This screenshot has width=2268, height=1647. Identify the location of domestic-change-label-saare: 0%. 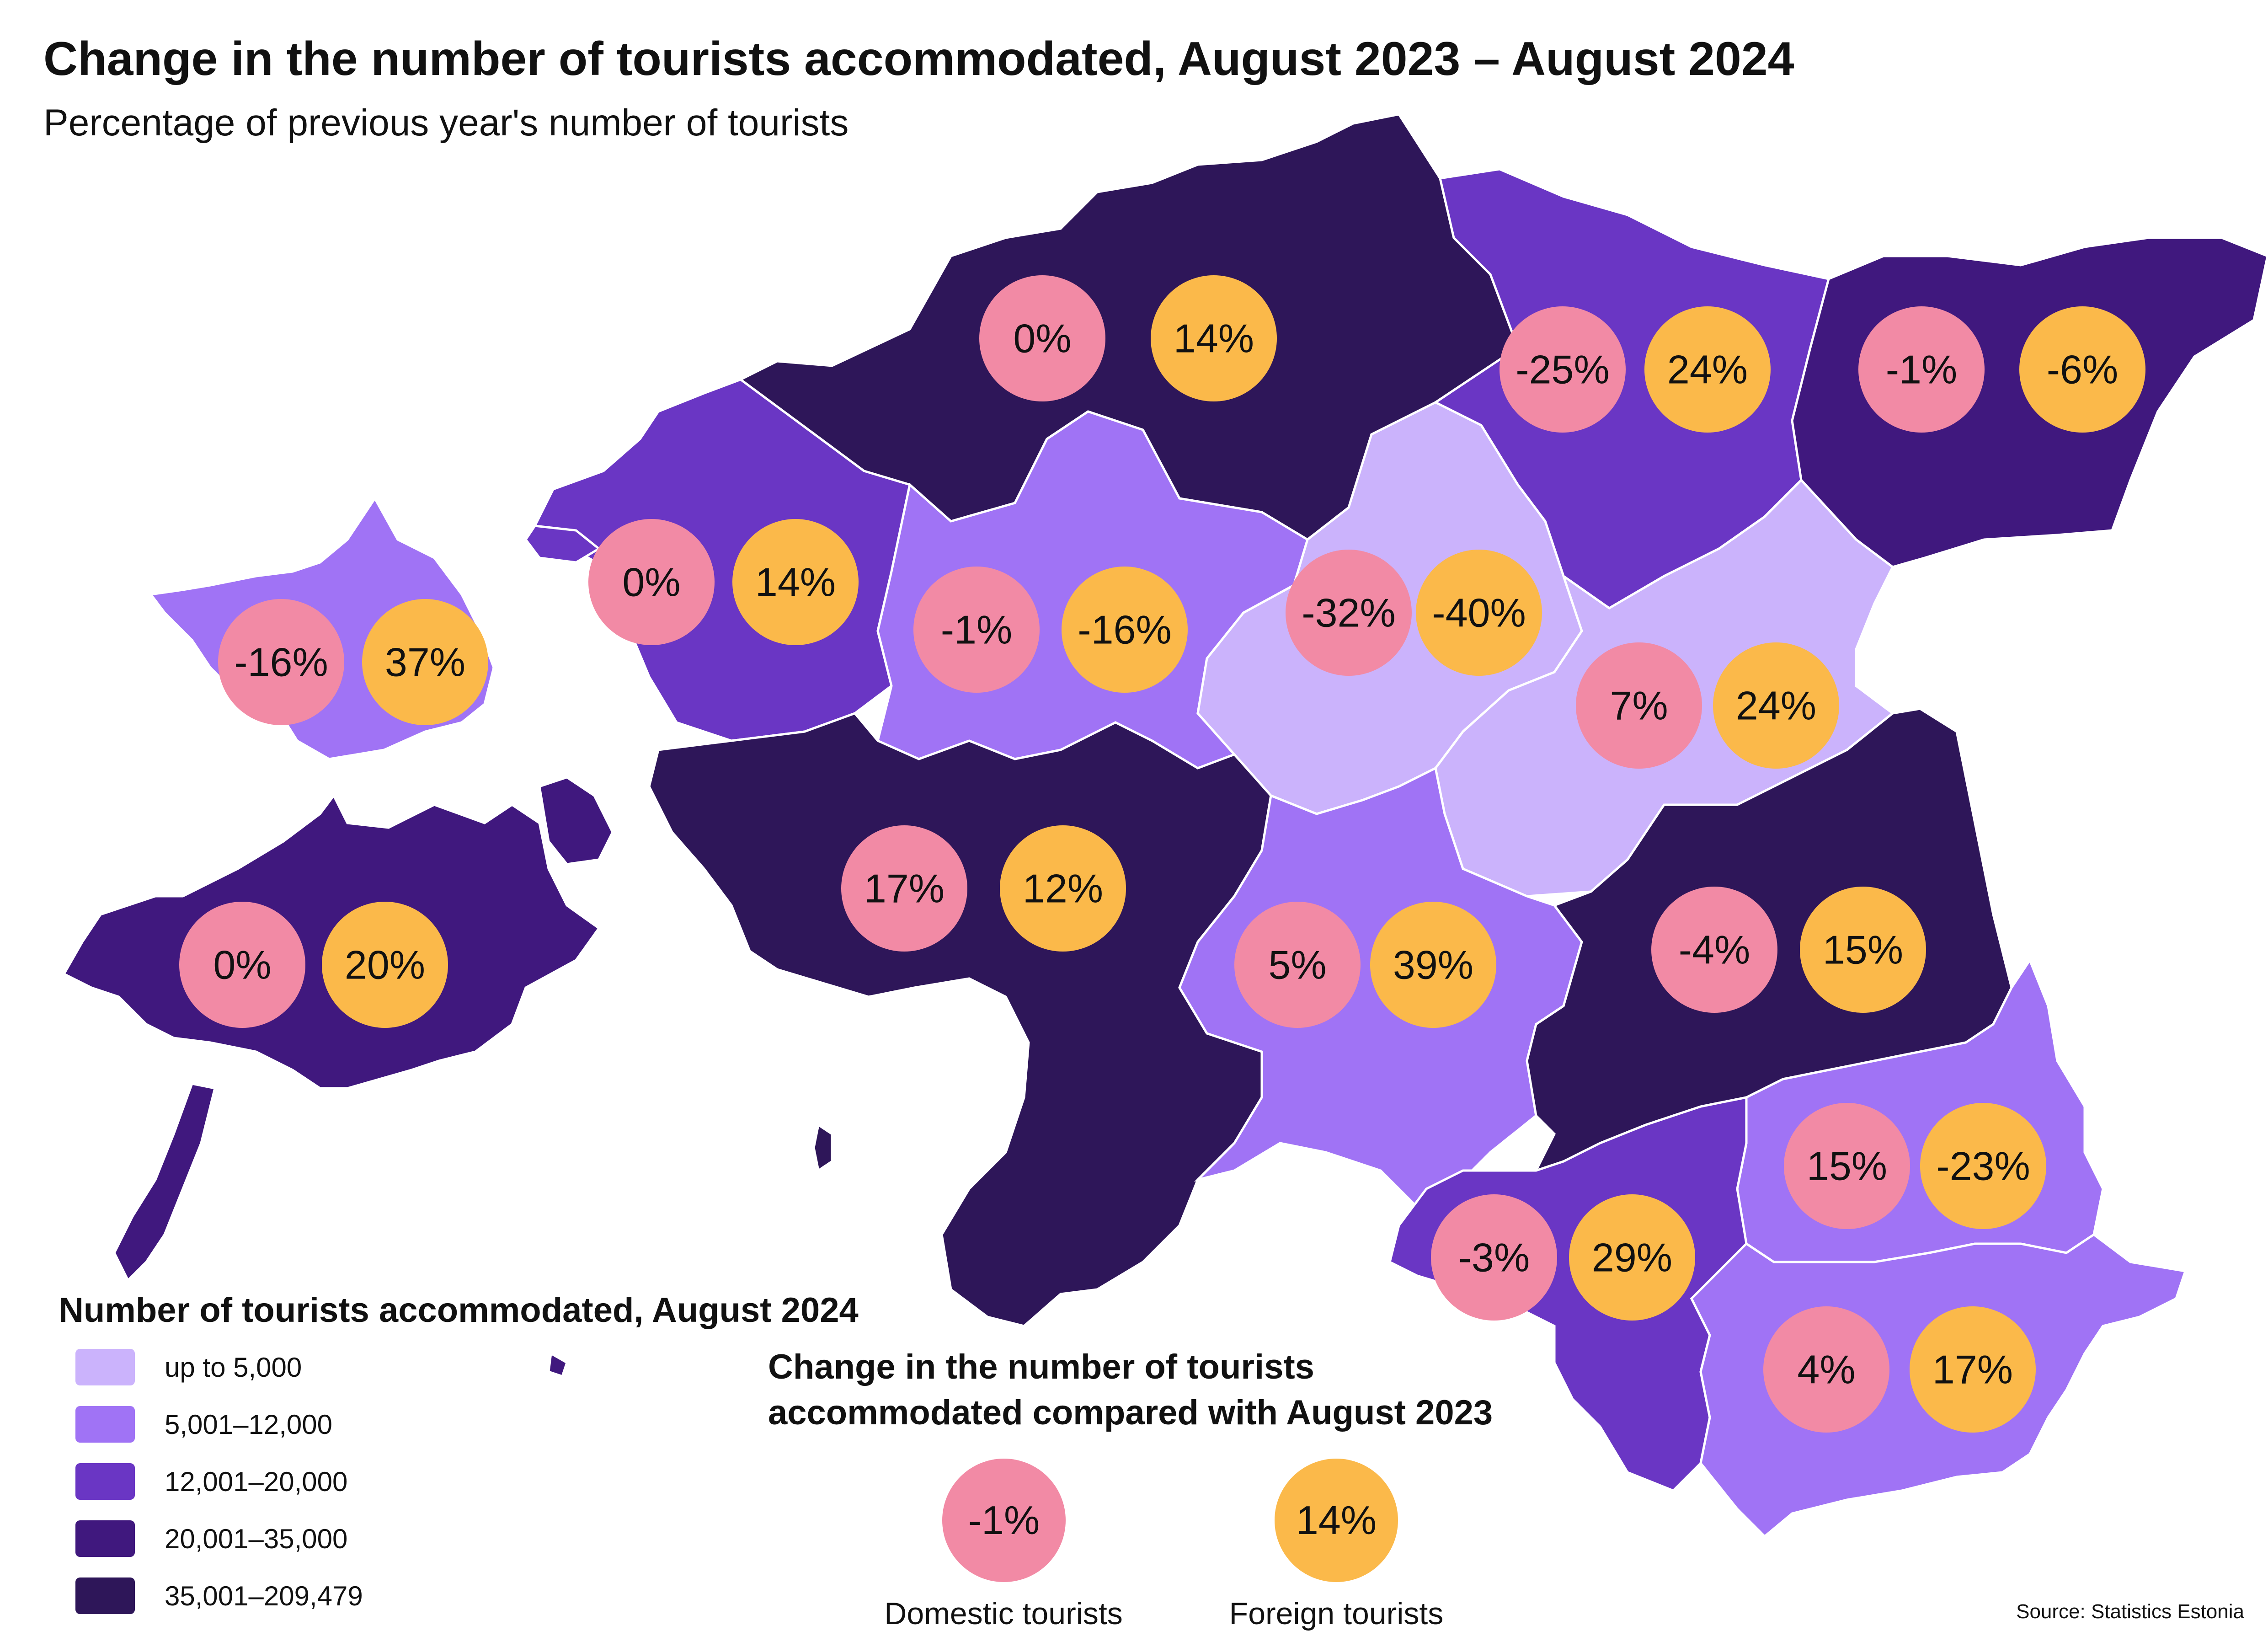
(242, 965).